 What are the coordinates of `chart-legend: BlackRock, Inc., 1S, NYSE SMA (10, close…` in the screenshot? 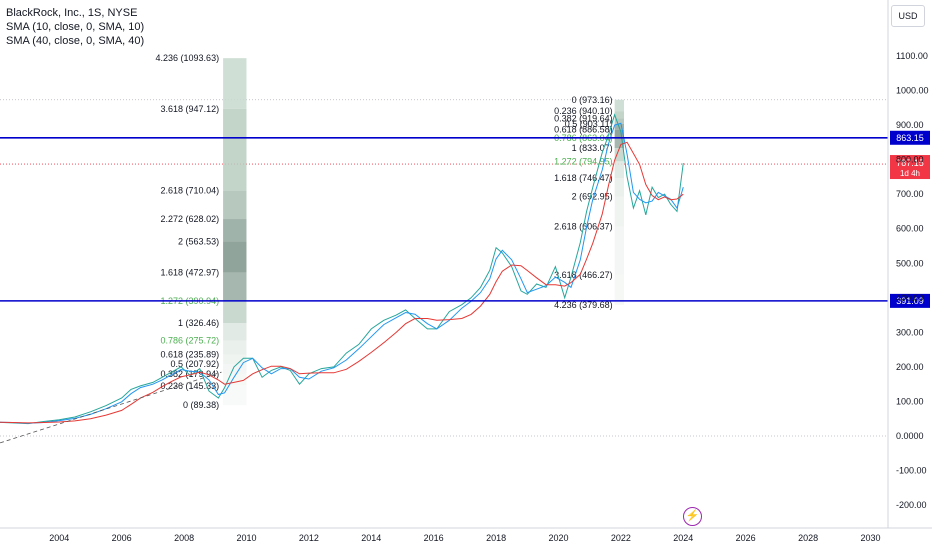 It's located at (75, 27).